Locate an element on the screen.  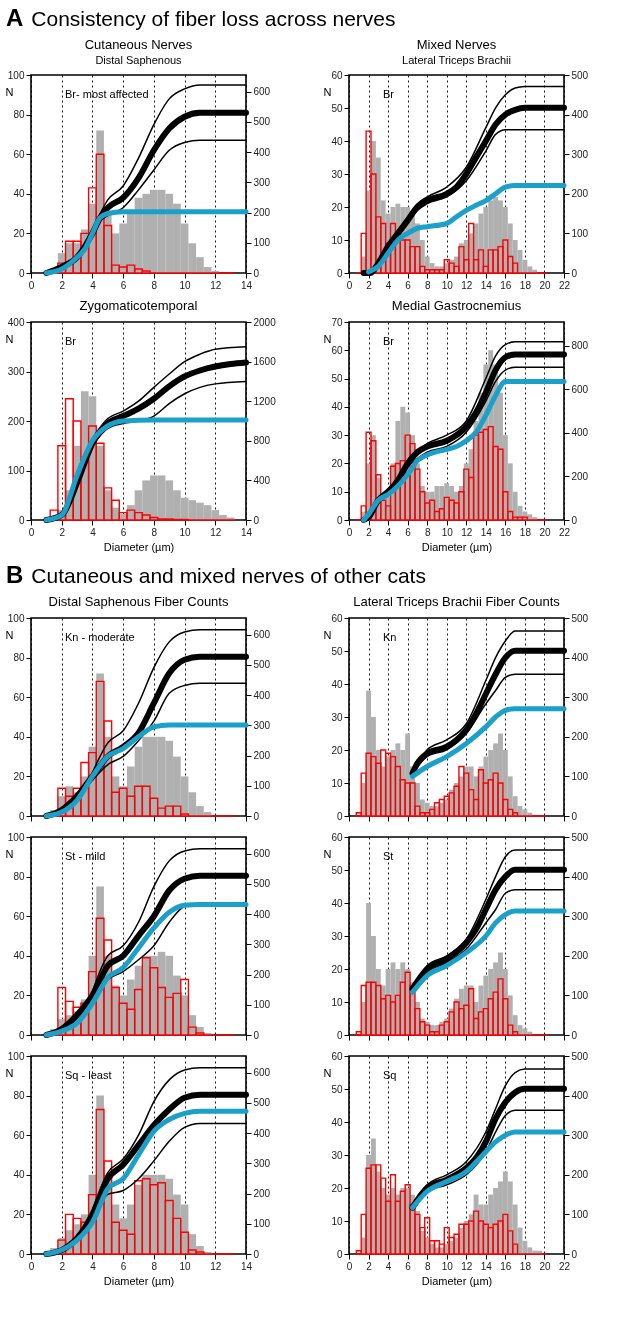
annotation: St is located at coordinates (388, 856).